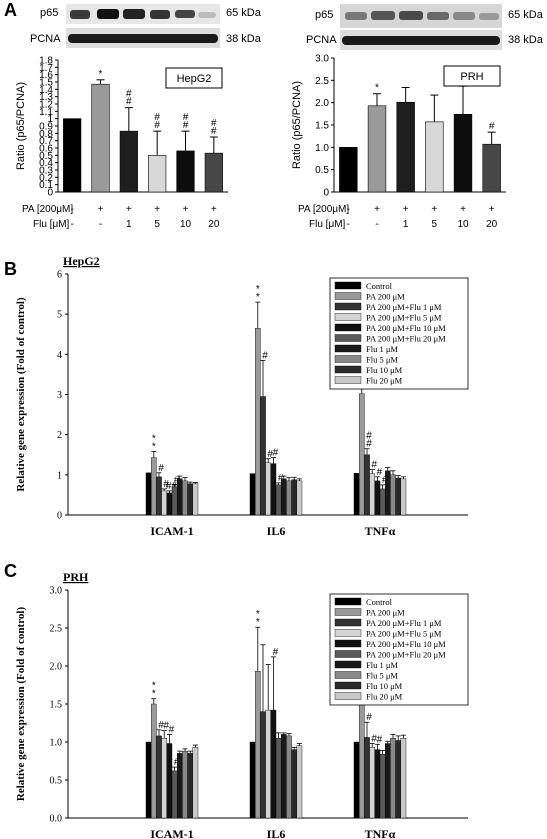 This screenshot has height=839, width=547. What do you see at coordinates (472, 76) in the screenshot?
I see `legend-box` at bounding box center [472, 76].